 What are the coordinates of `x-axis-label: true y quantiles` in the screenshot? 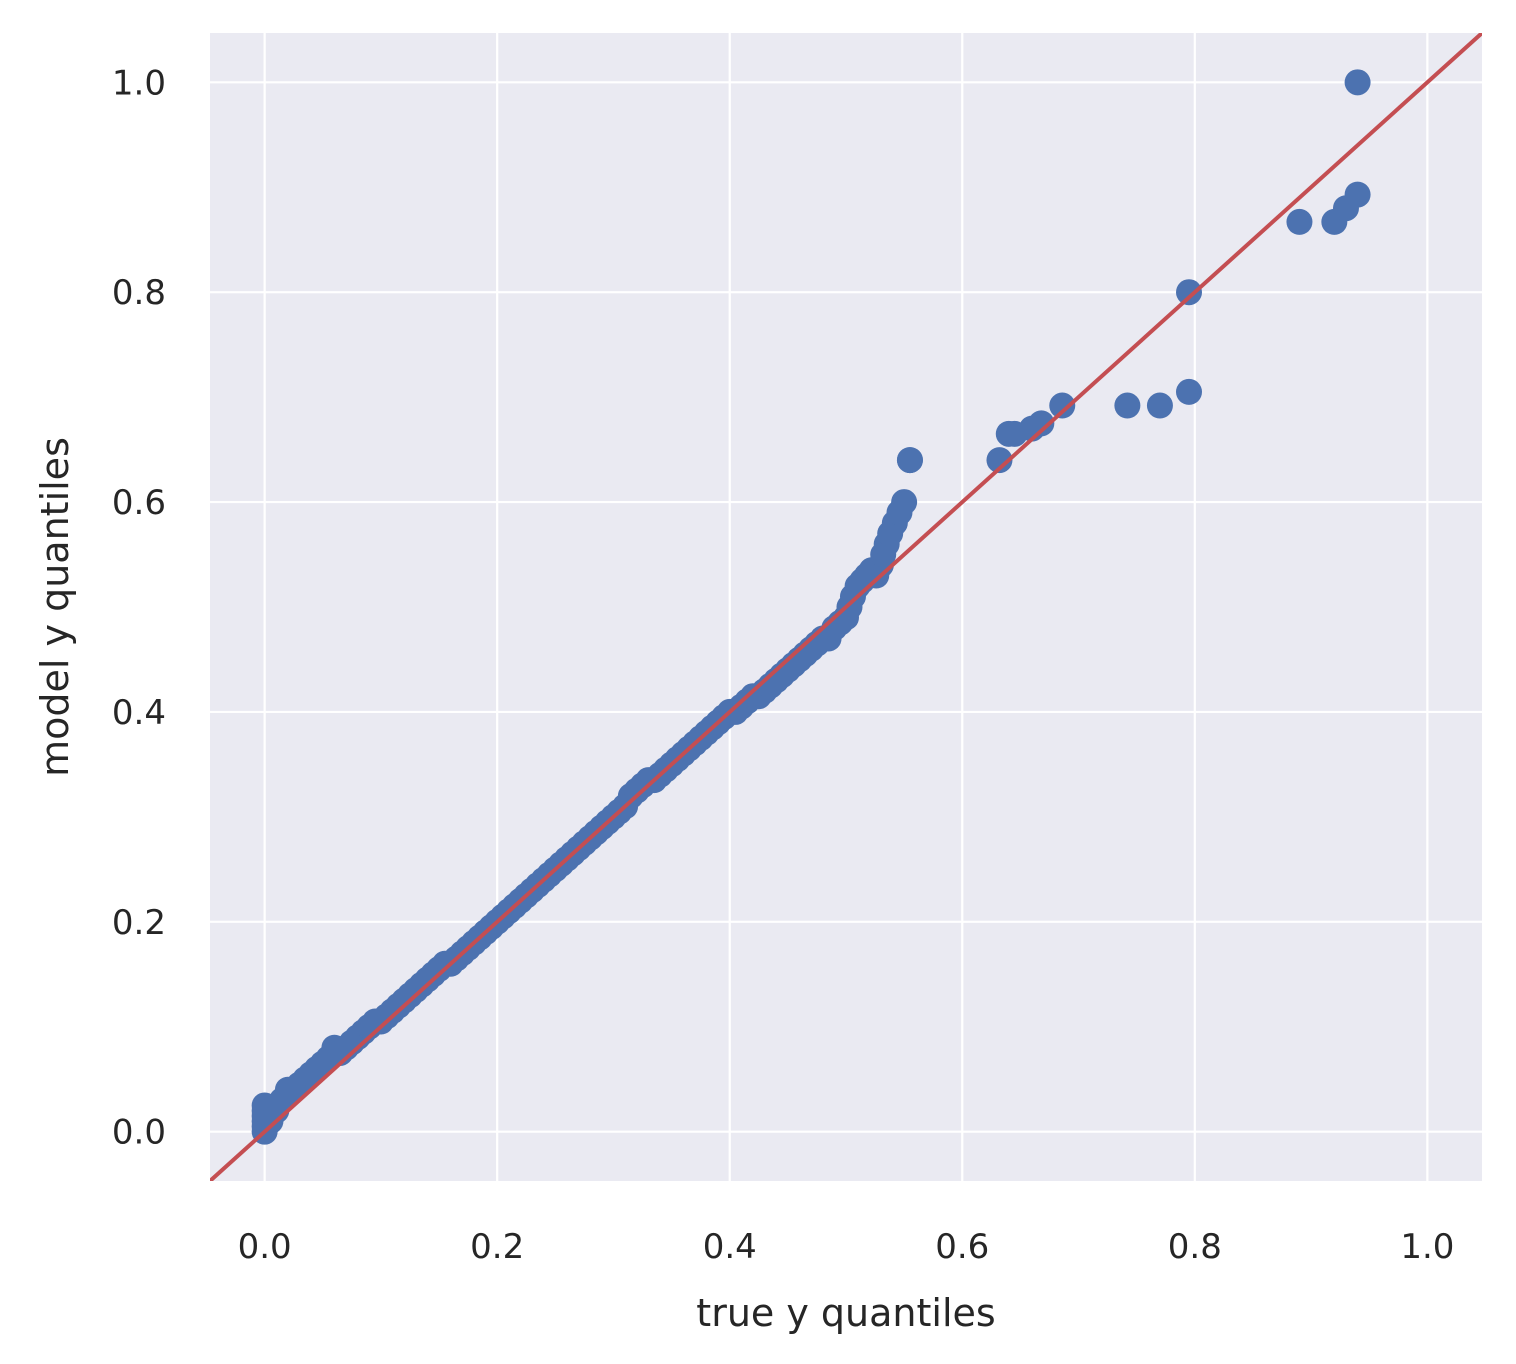 It's located at (845, 1313).